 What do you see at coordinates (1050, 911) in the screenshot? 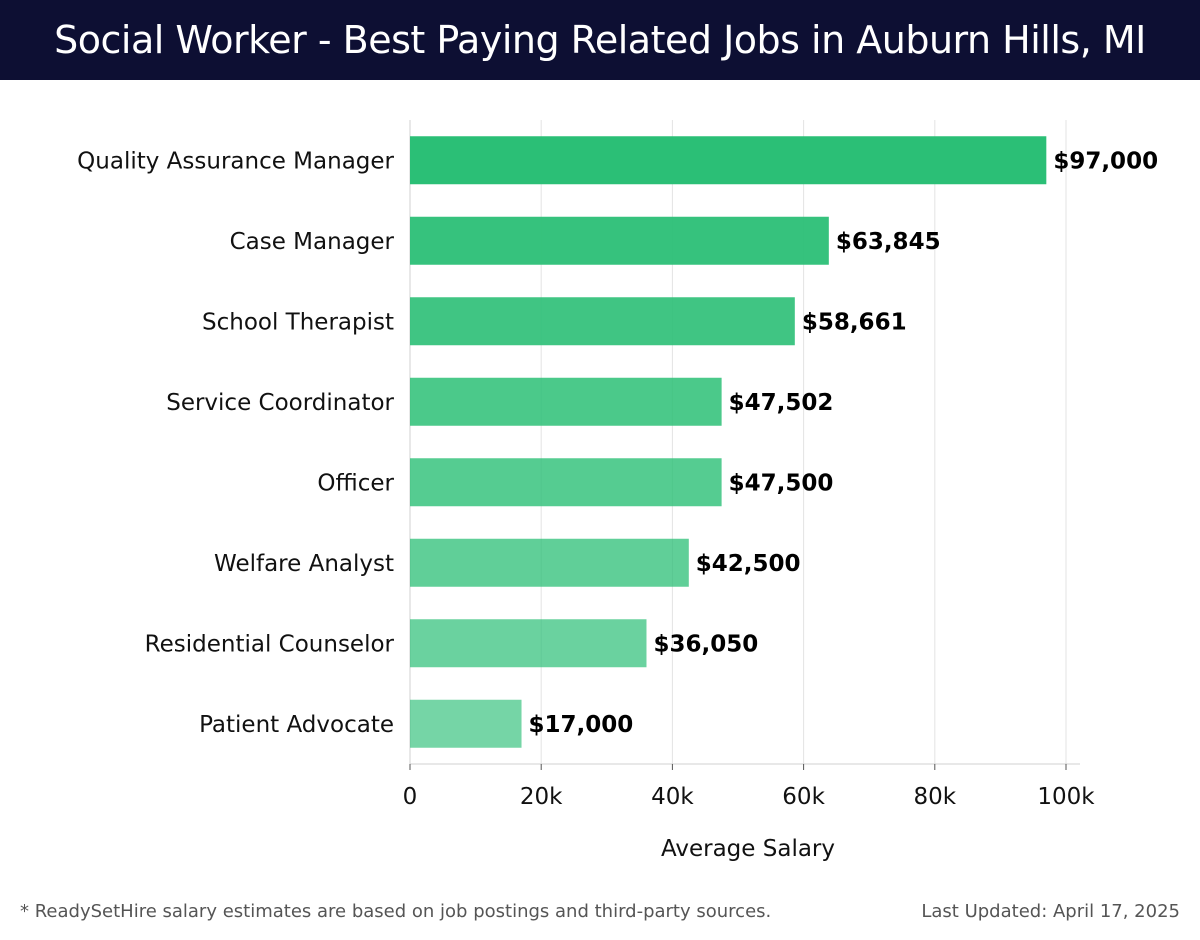
I see `last-updated: Last Updated: April 17, 2025` at bounding box center [1050, 911].